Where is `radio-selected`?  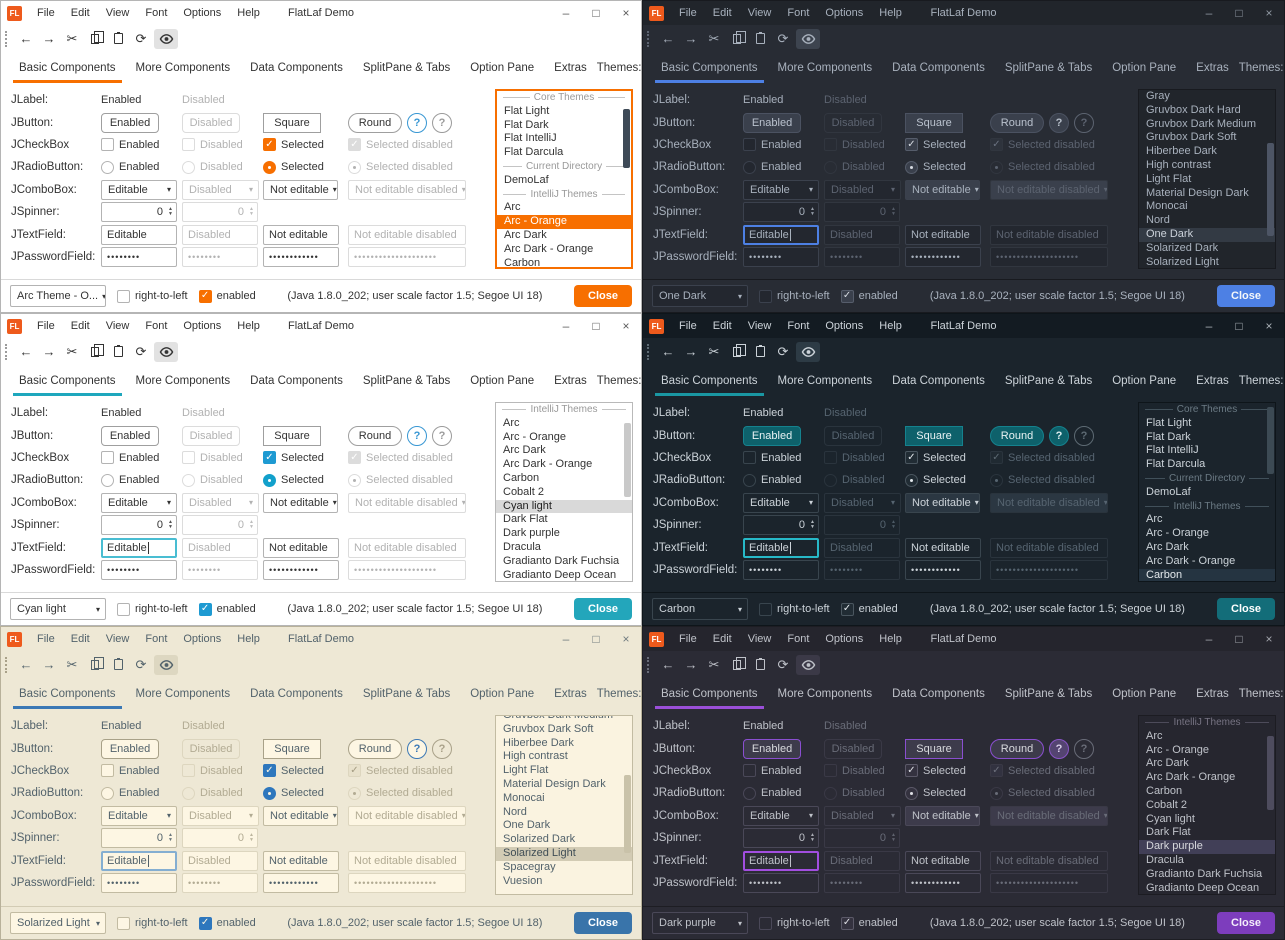 radio-selected is located at coordinates (911, 793).